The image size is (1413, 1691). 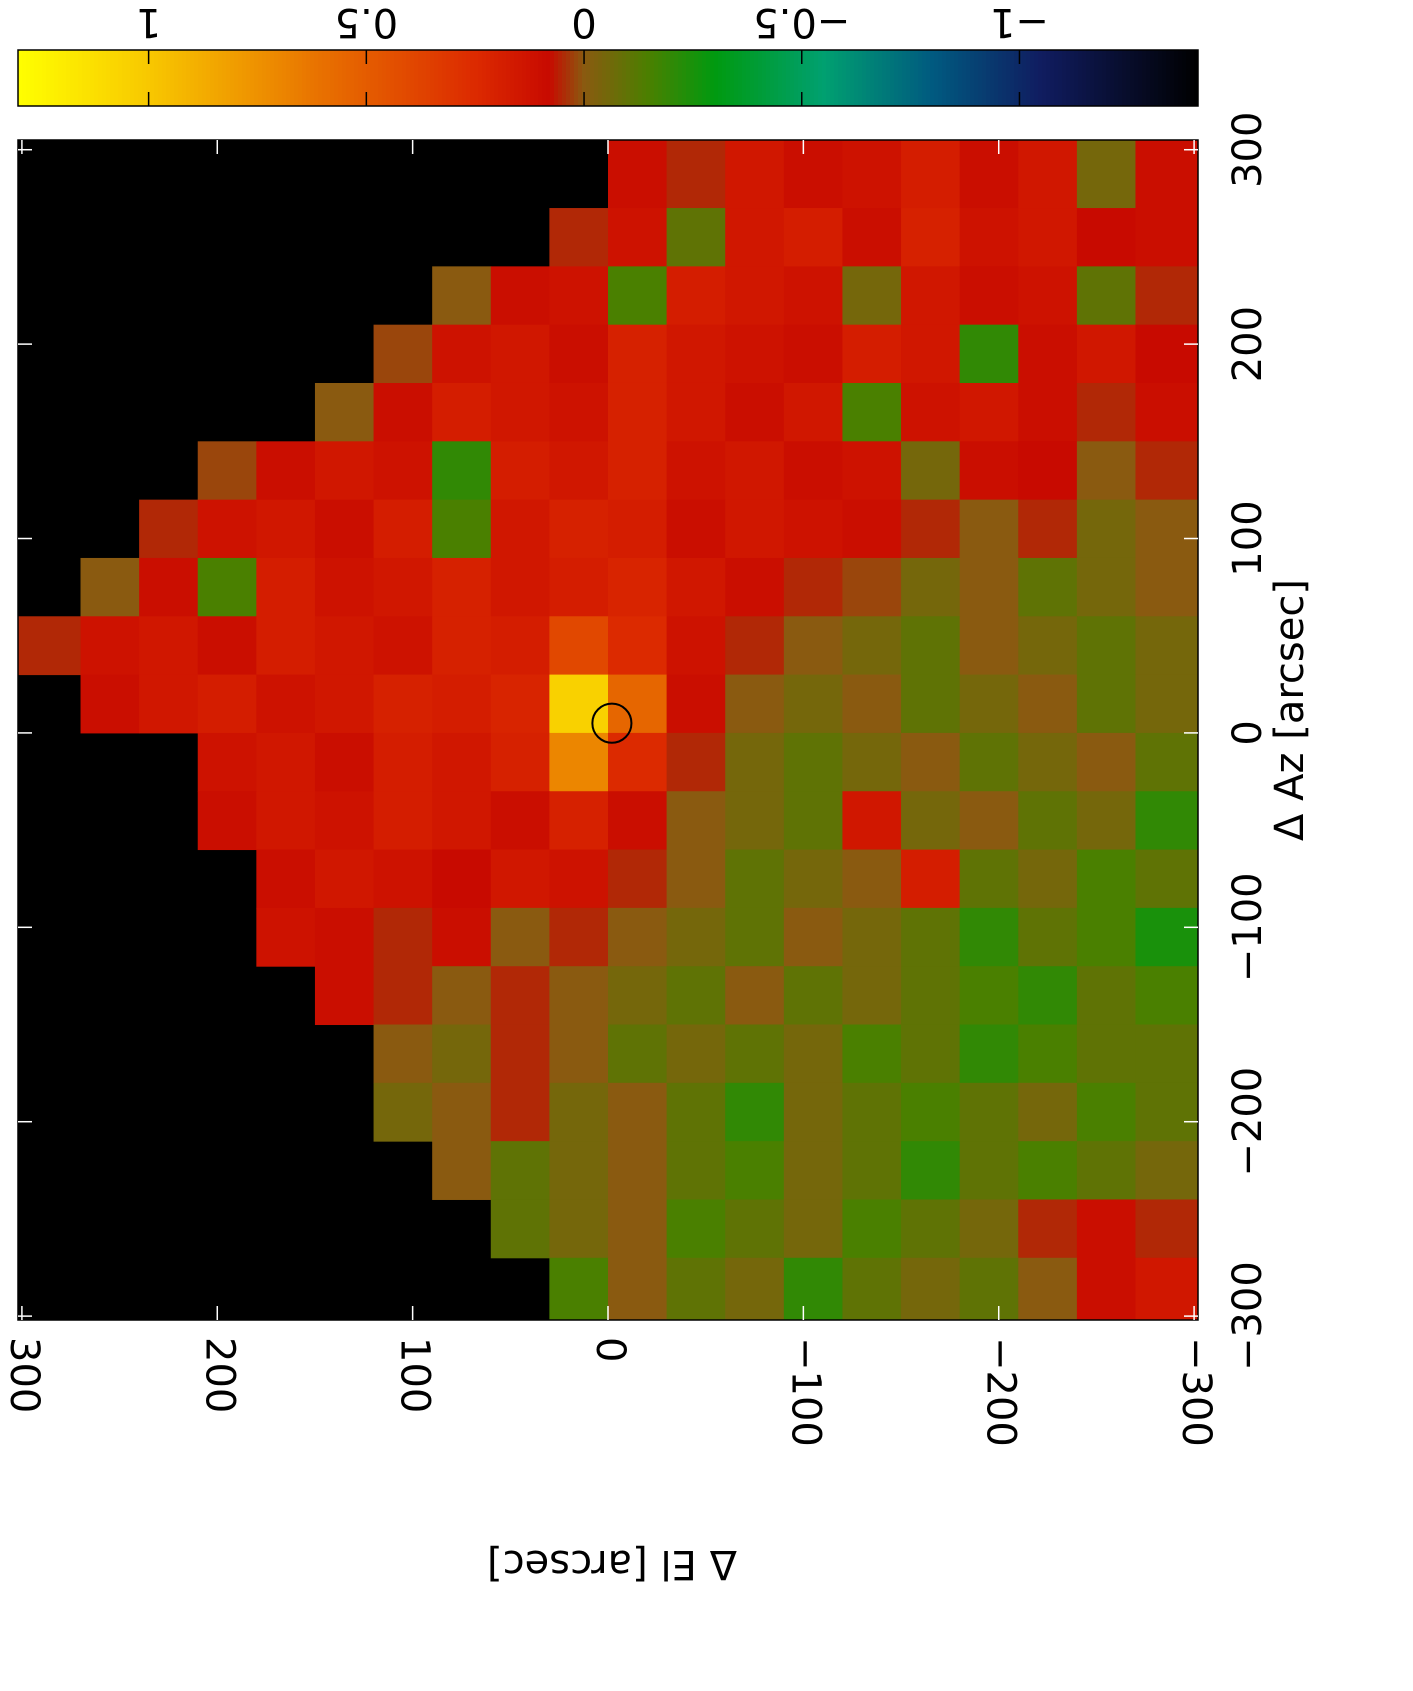 I want to click on y-tick-label: 100, so click(x=1248, y=538).